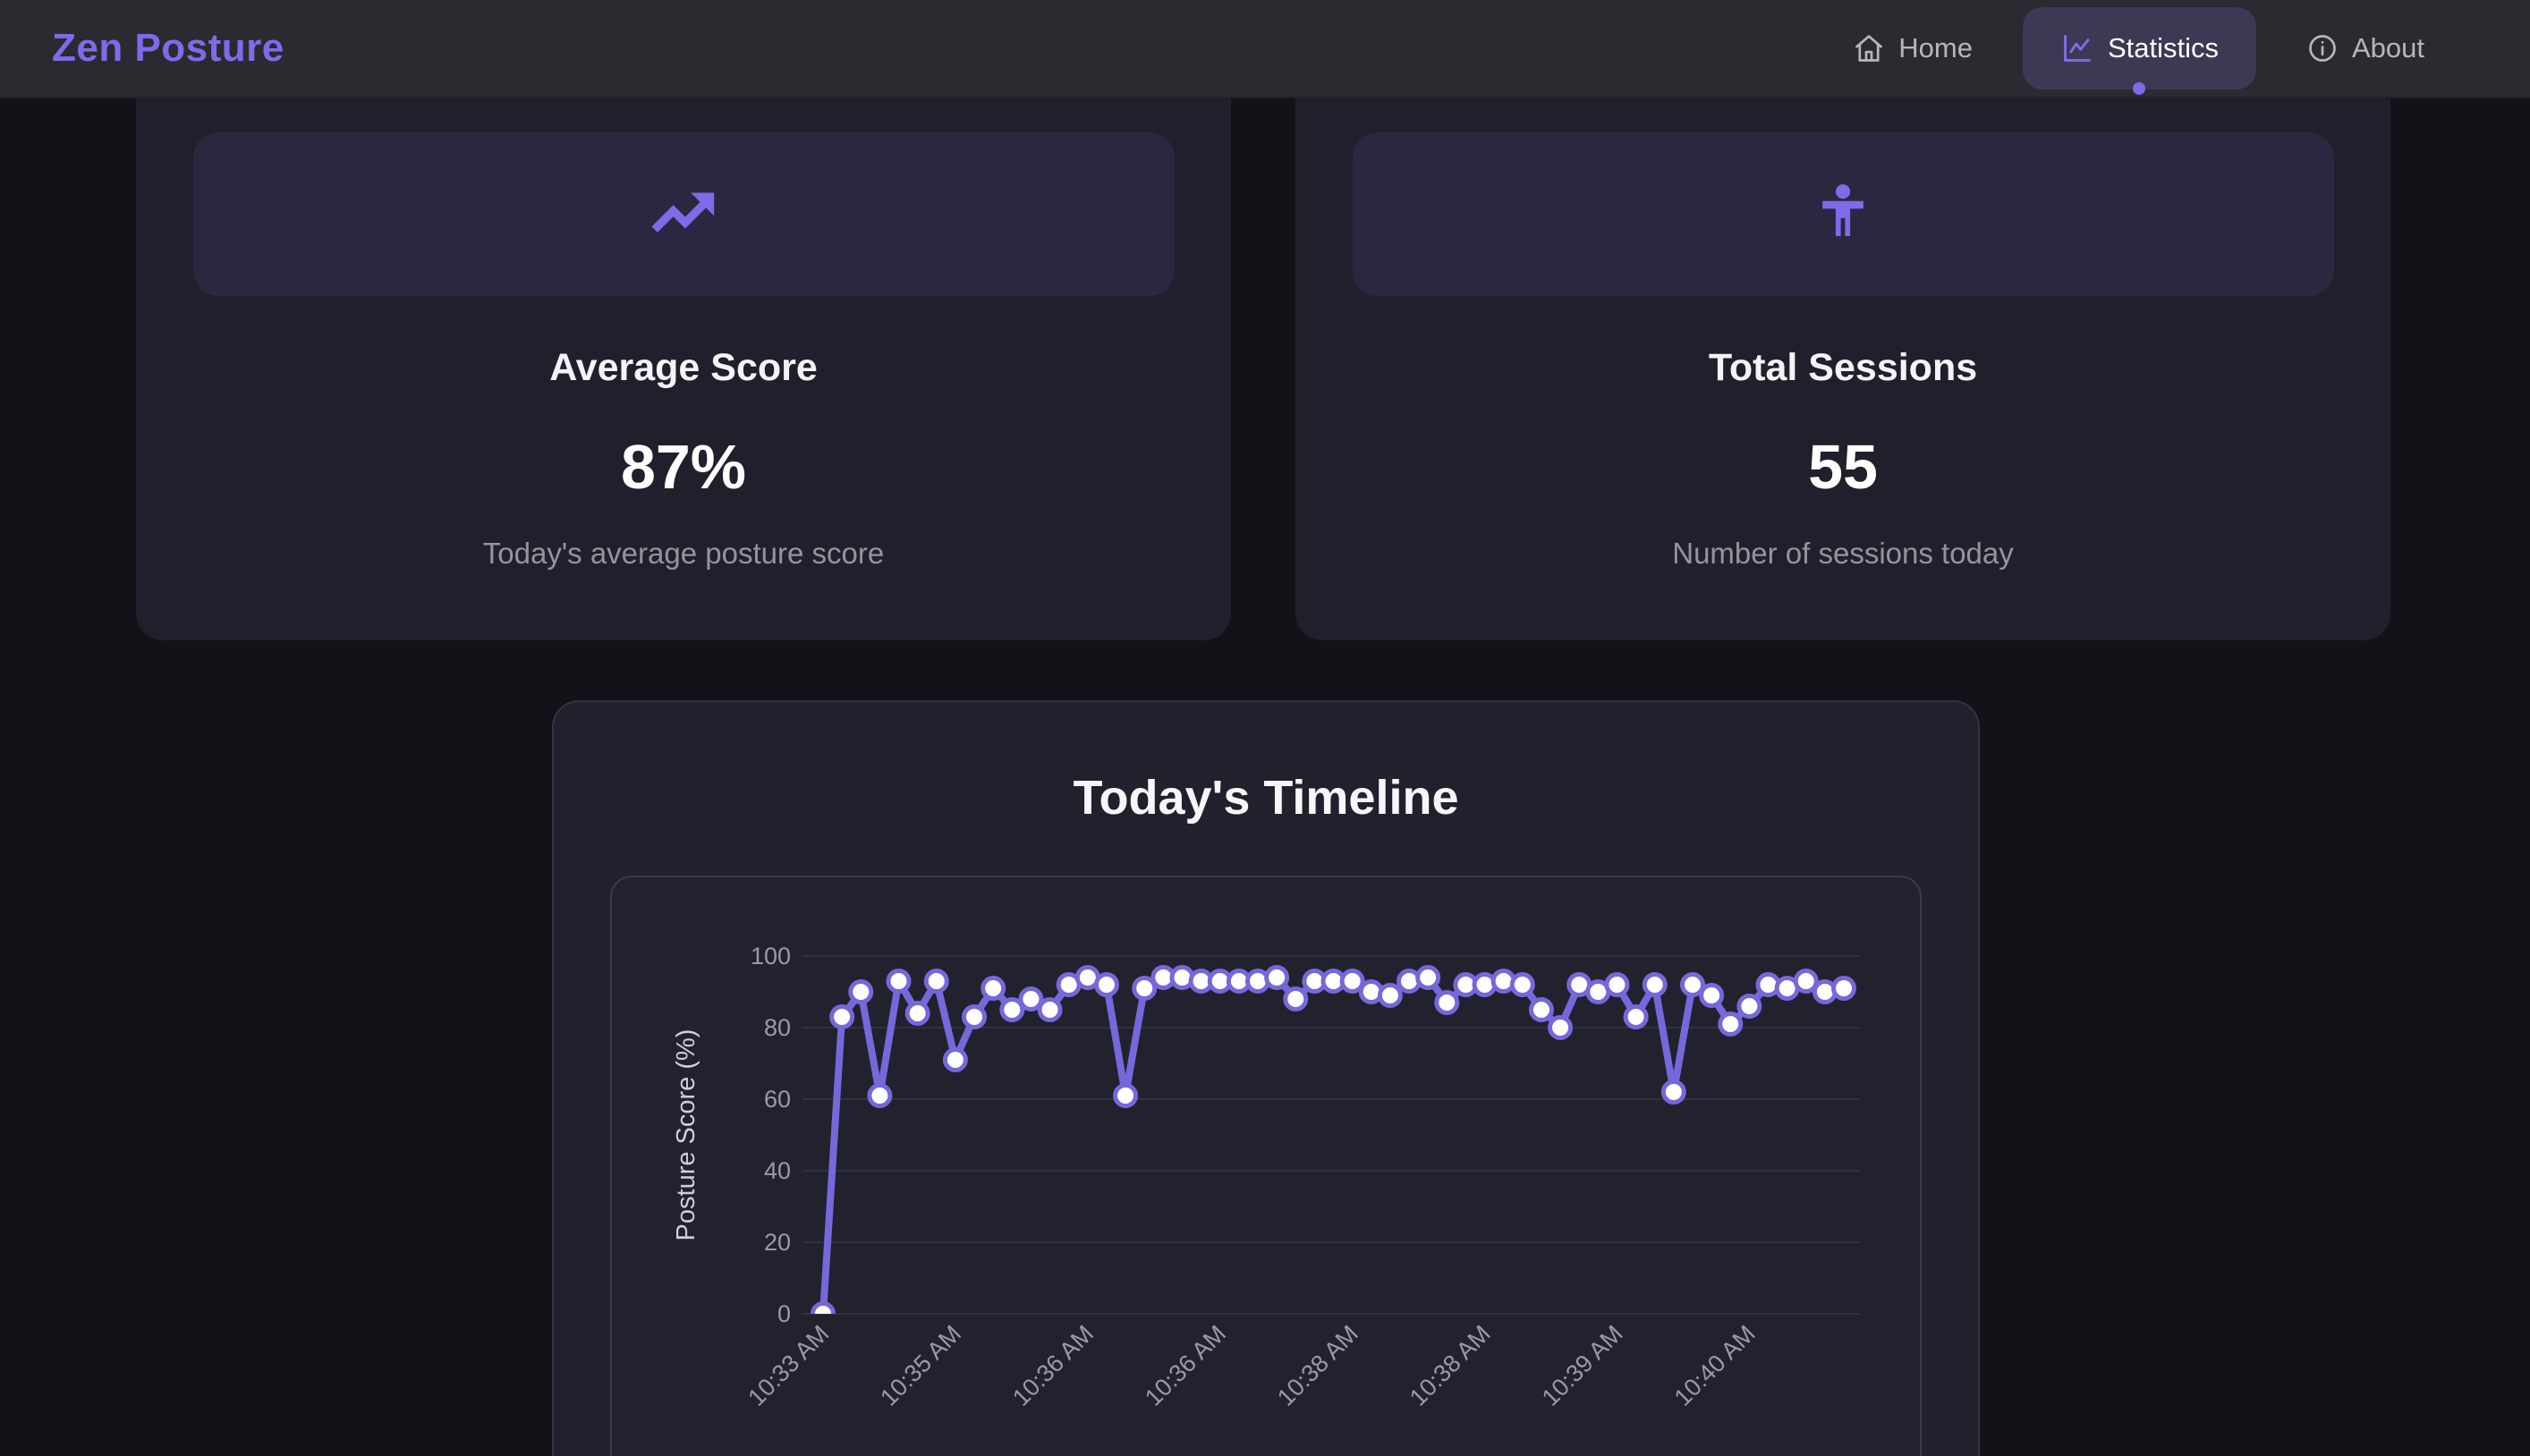 The width and height of the screenshot is (2530, 1456). I want to click on navbar: Zen Posture Home Statistics, so click(1265, 49).